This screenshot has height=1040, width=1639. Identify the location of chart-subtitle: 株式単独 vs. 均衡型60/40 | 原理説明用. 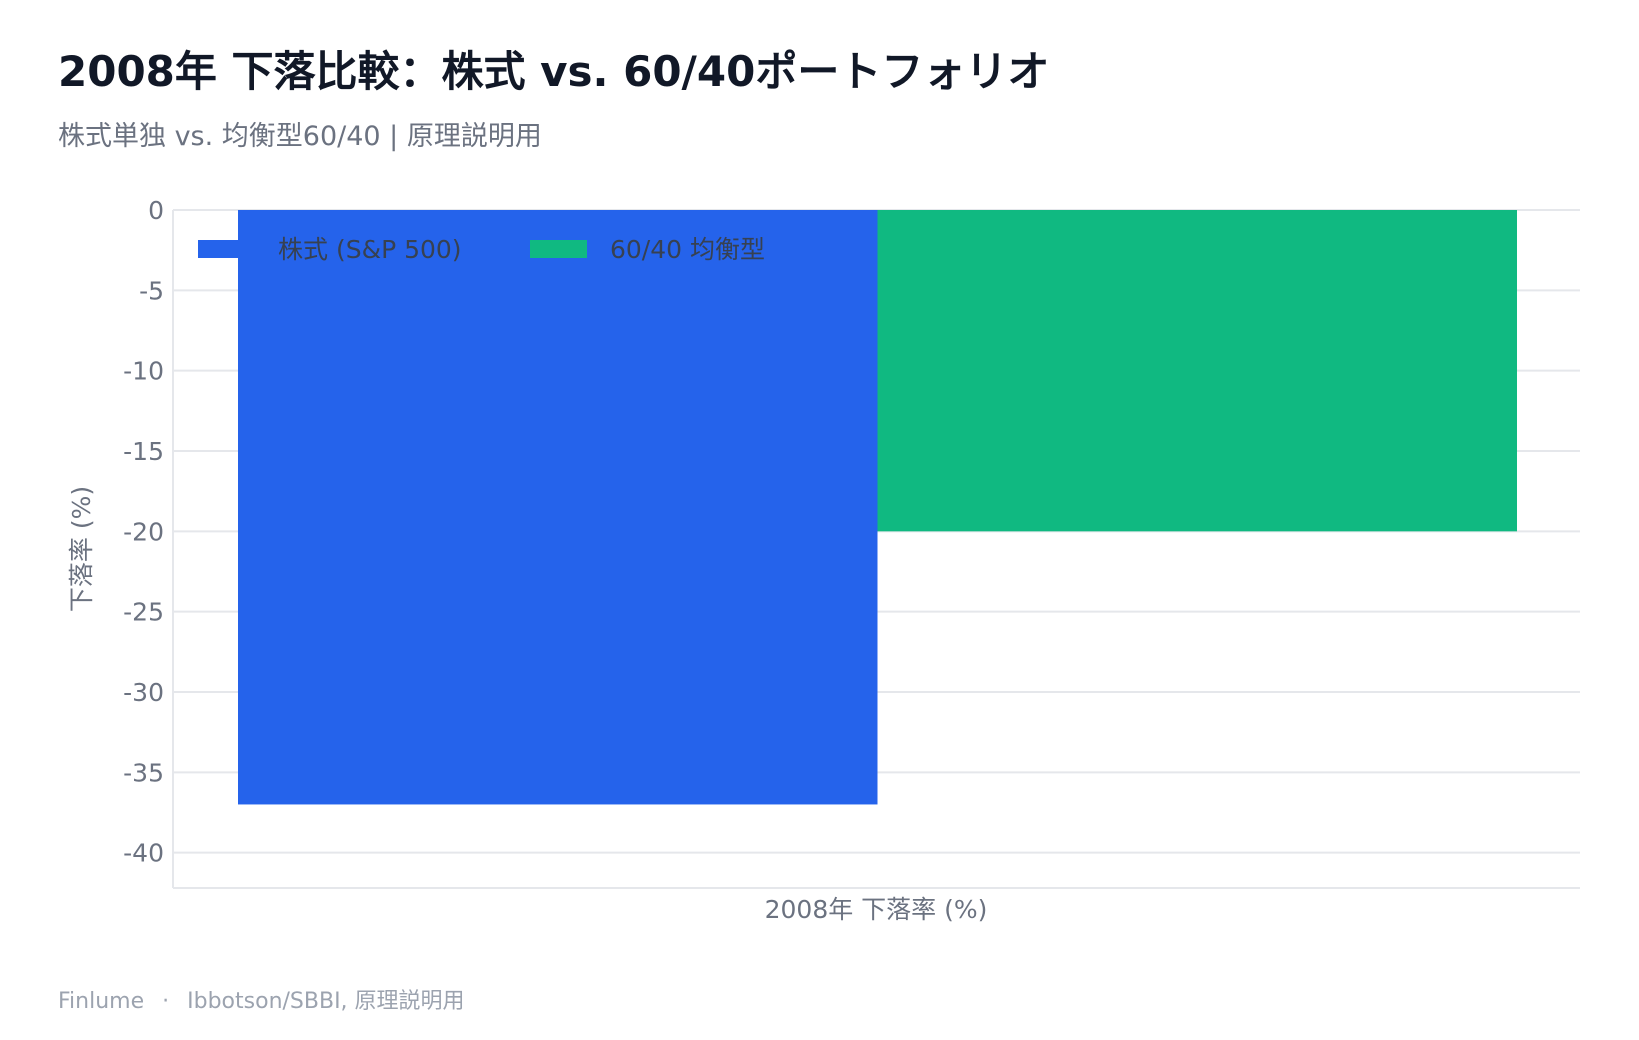
(300, 136).